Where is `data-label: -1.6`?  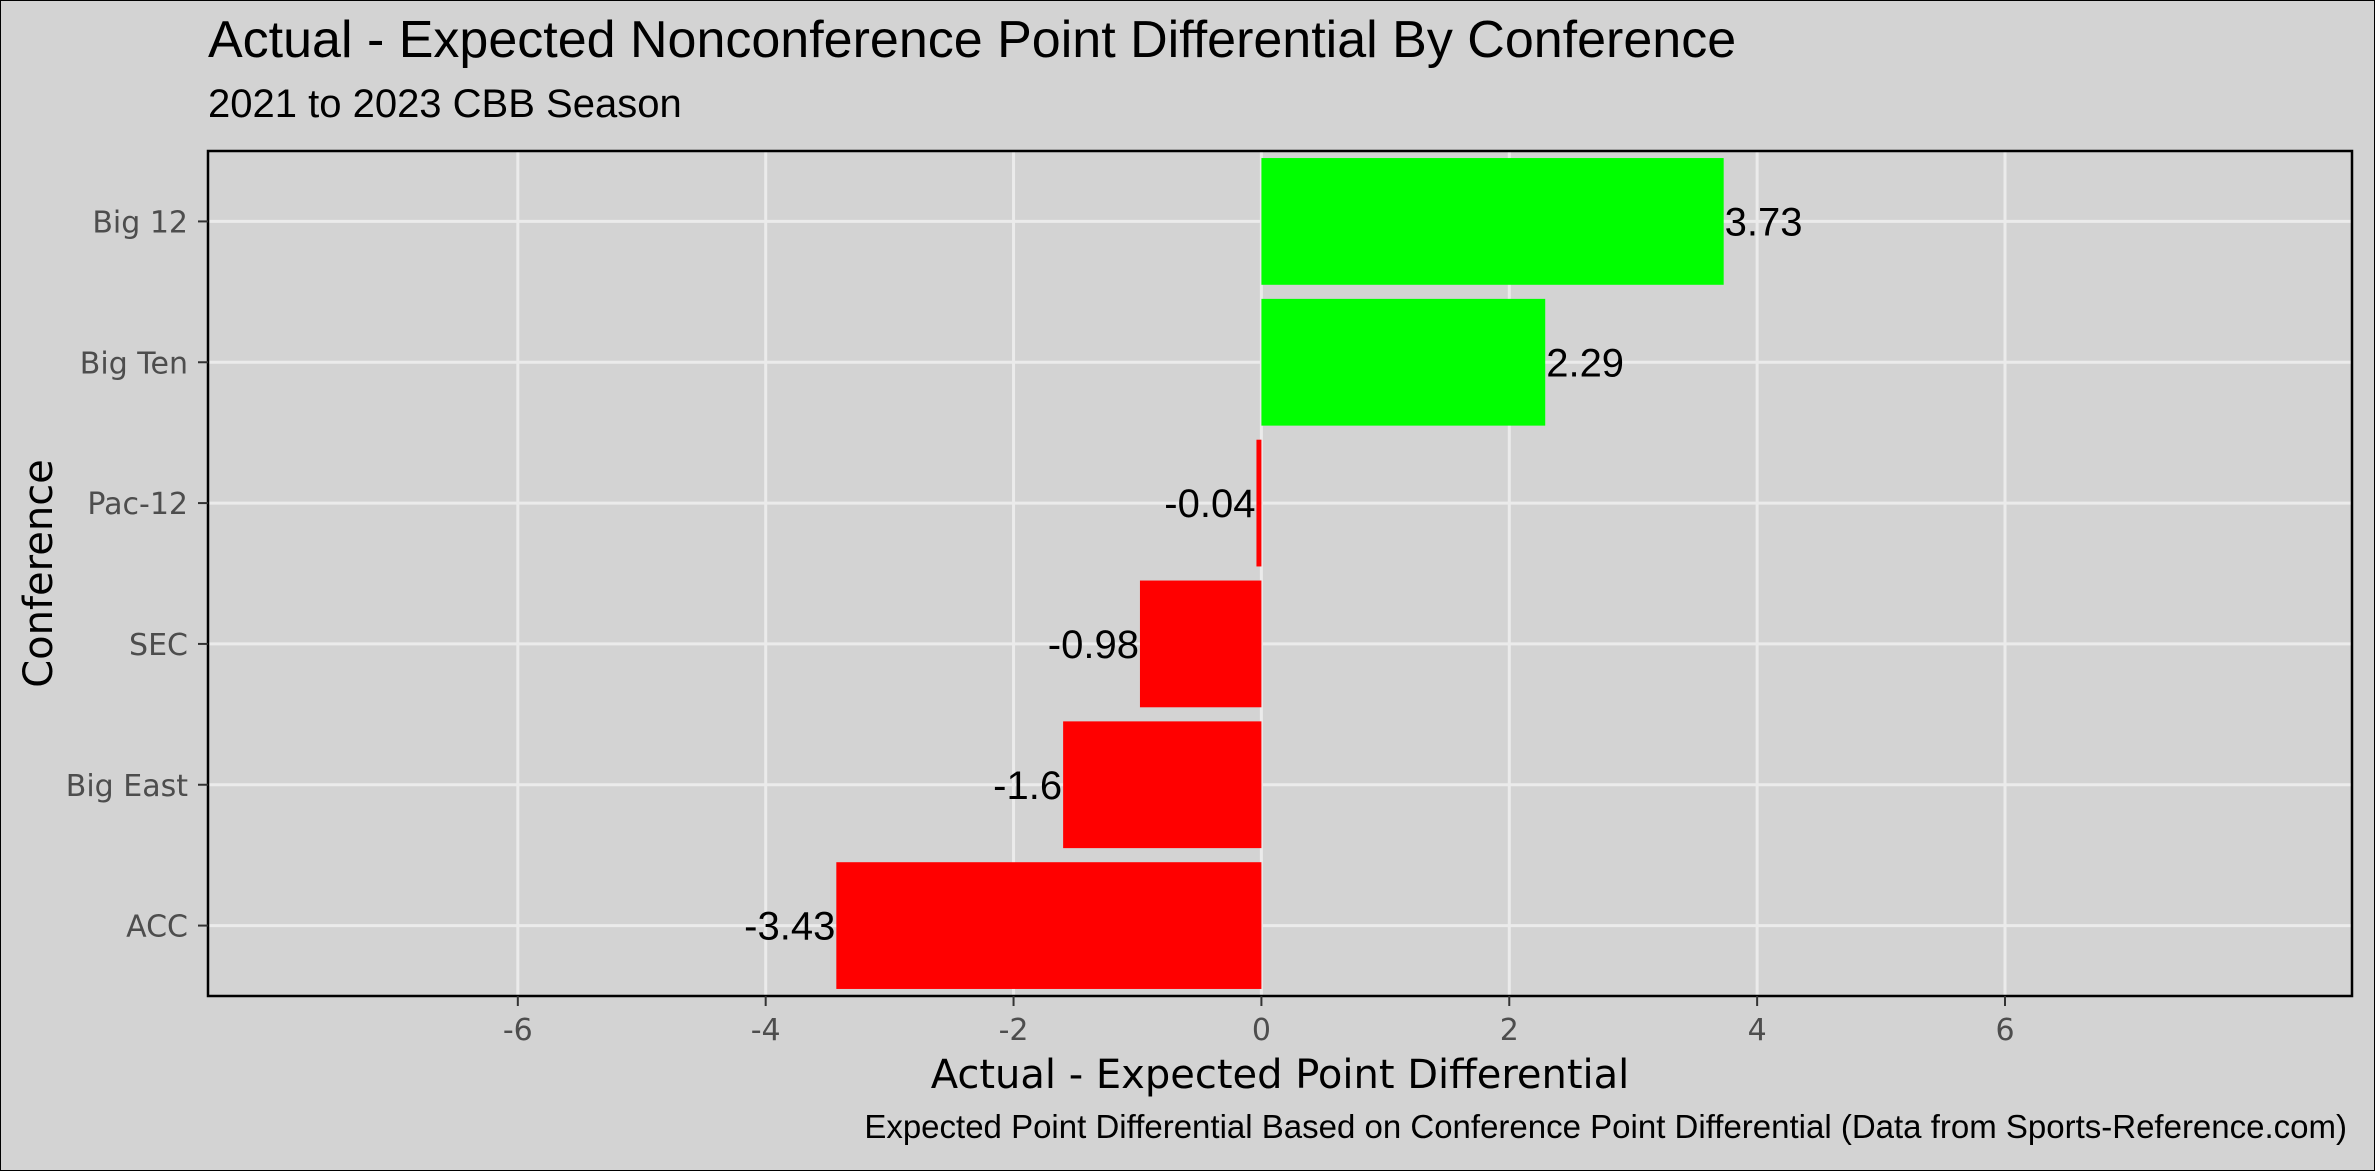
data-label: -1.6 is located at coordinates (1027, 786).